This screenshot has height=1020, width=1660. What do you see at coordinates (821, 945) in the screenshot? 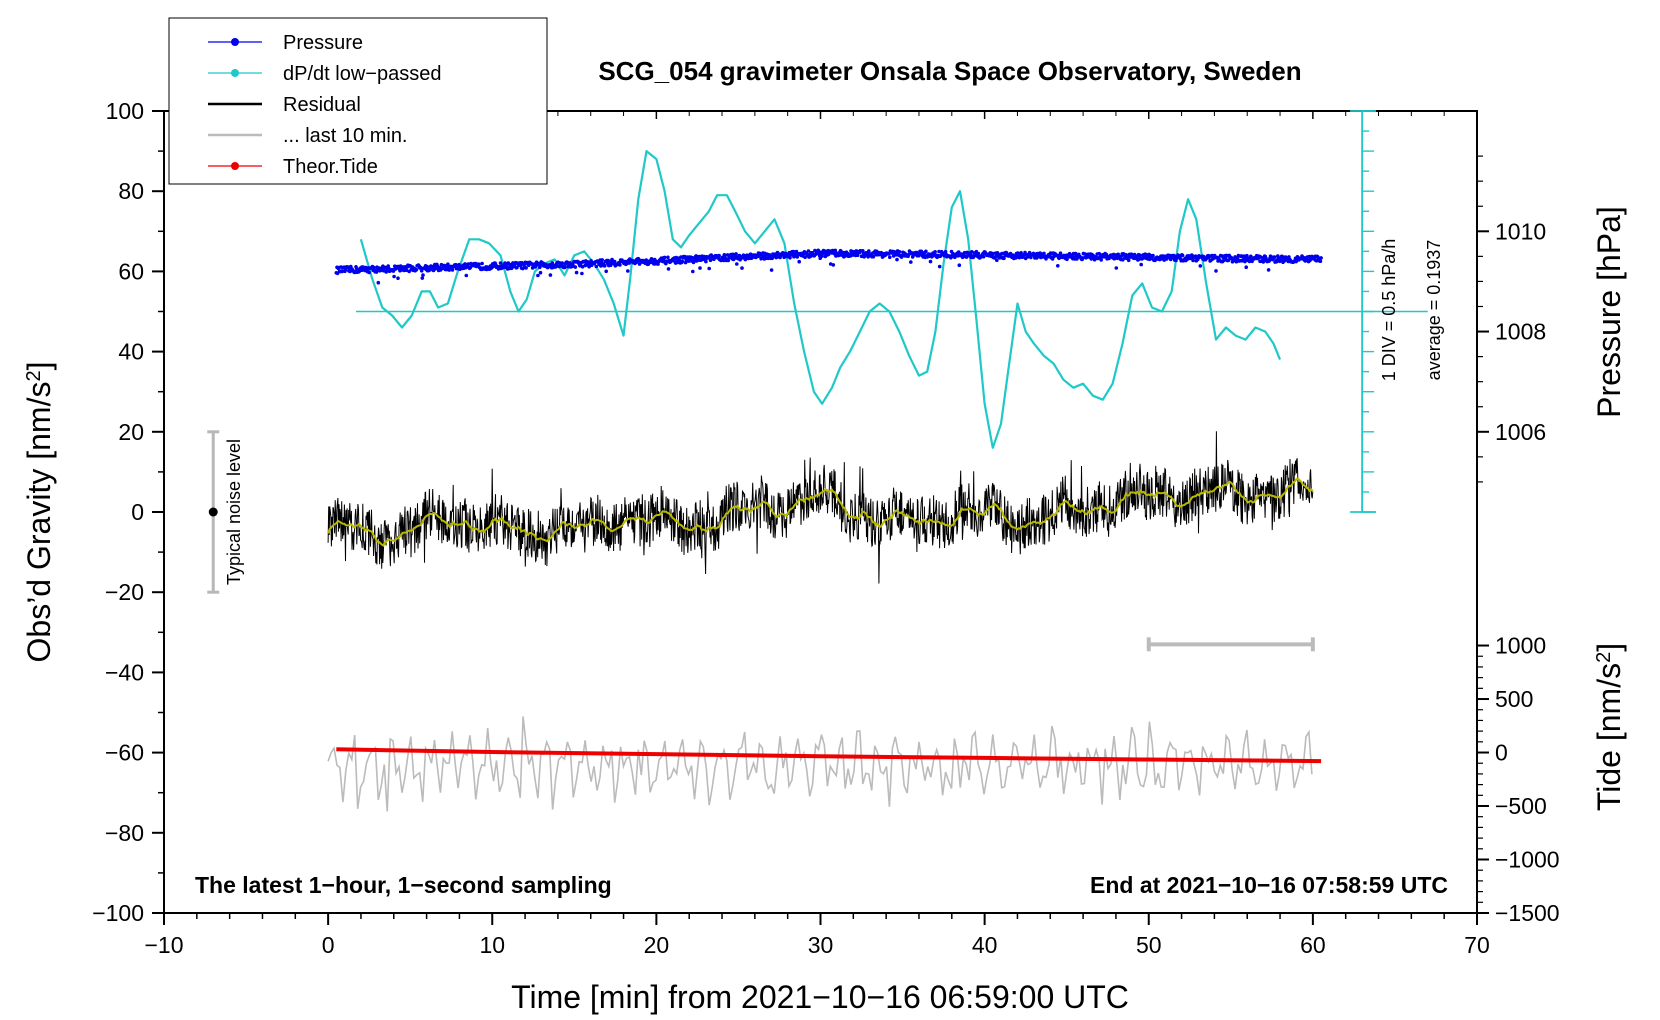
I see `x-tick-label: 30` at bounding box center [821, 945].